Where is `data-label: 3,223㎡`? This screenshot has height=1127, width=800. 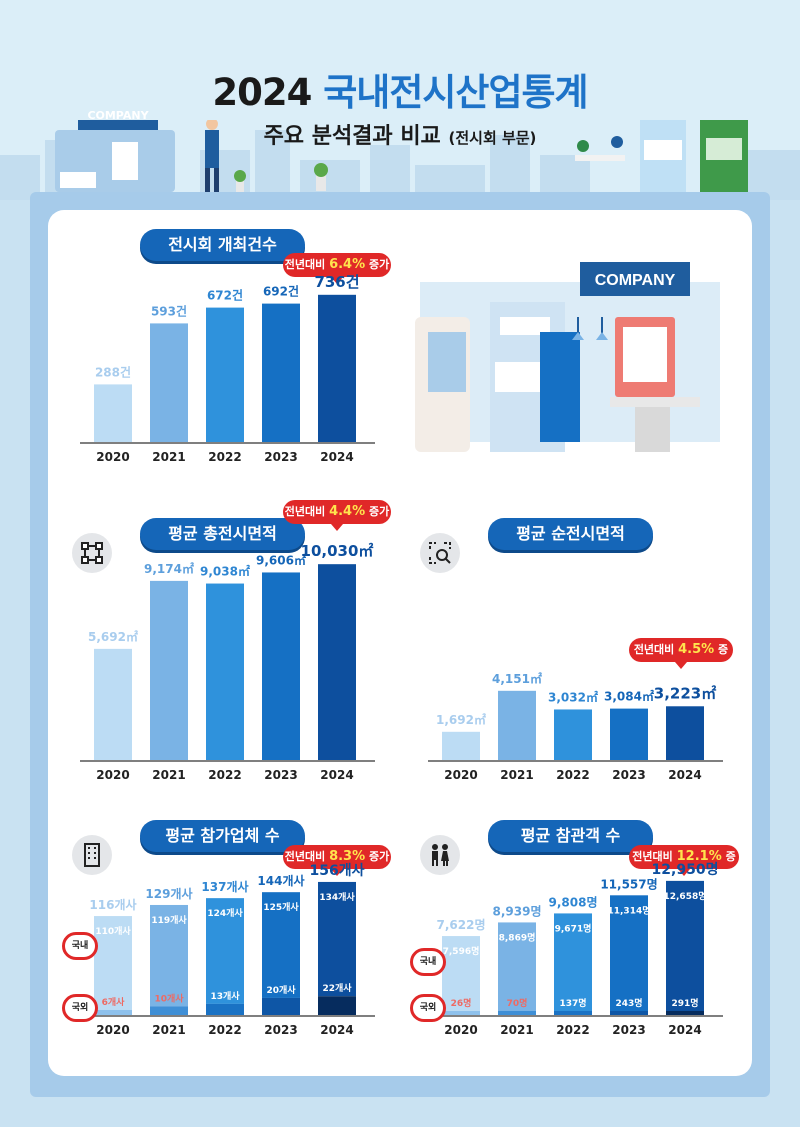
data-label: 3,223㎡ is located at coordinates (685, 693).